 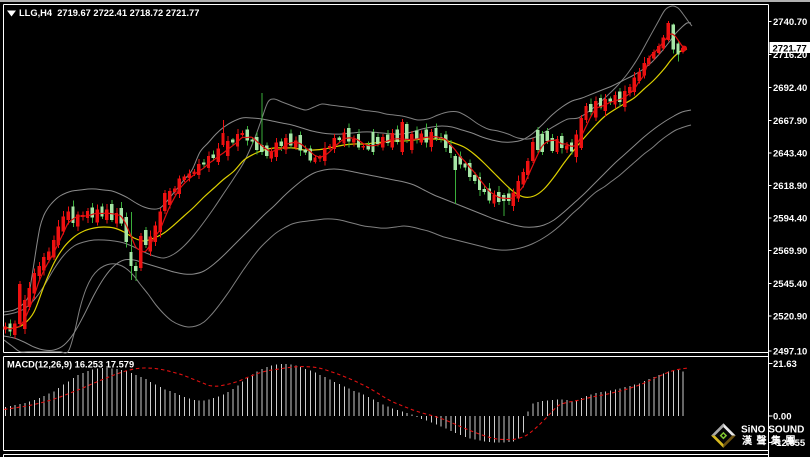 I want to click on svg-text: 2497.10, so click(x=790, y=352).